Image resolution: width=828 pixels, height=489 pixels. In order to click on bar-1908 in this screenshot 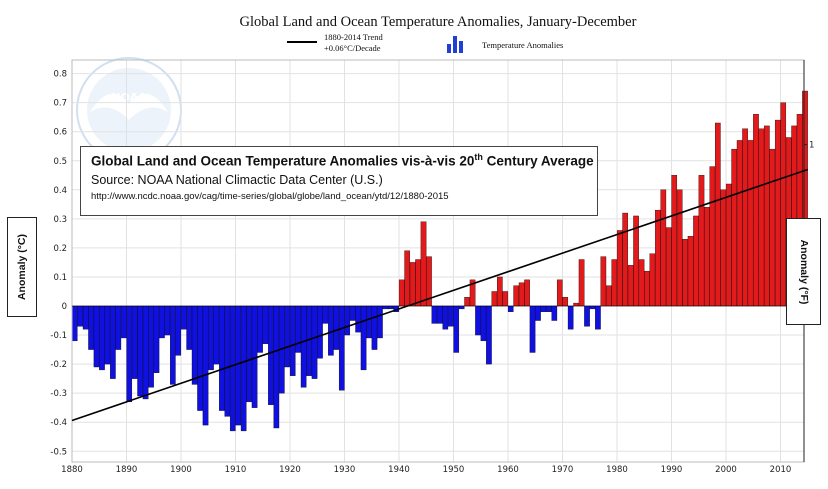, I will do `click(227, 361)`.